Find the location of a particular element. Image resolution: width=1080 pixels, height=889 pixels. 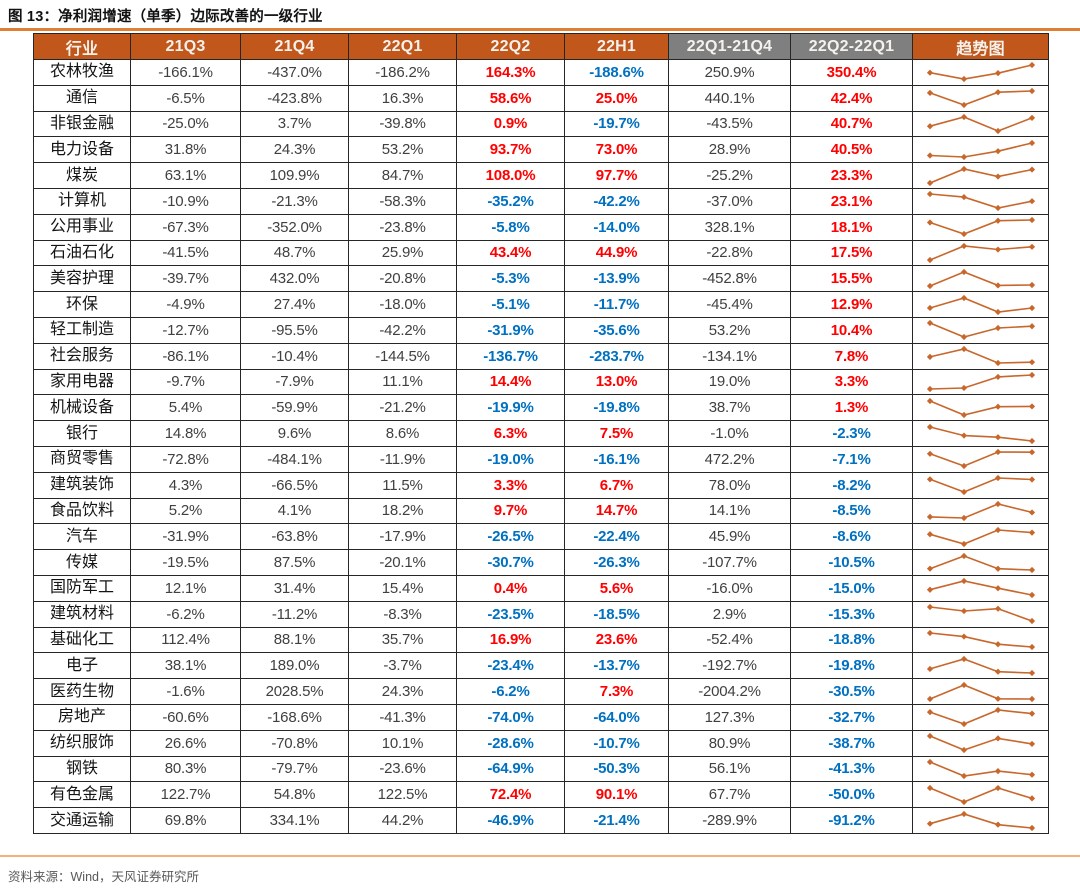

cell-22H1: -64.0% is located at coordinates (616, 717).